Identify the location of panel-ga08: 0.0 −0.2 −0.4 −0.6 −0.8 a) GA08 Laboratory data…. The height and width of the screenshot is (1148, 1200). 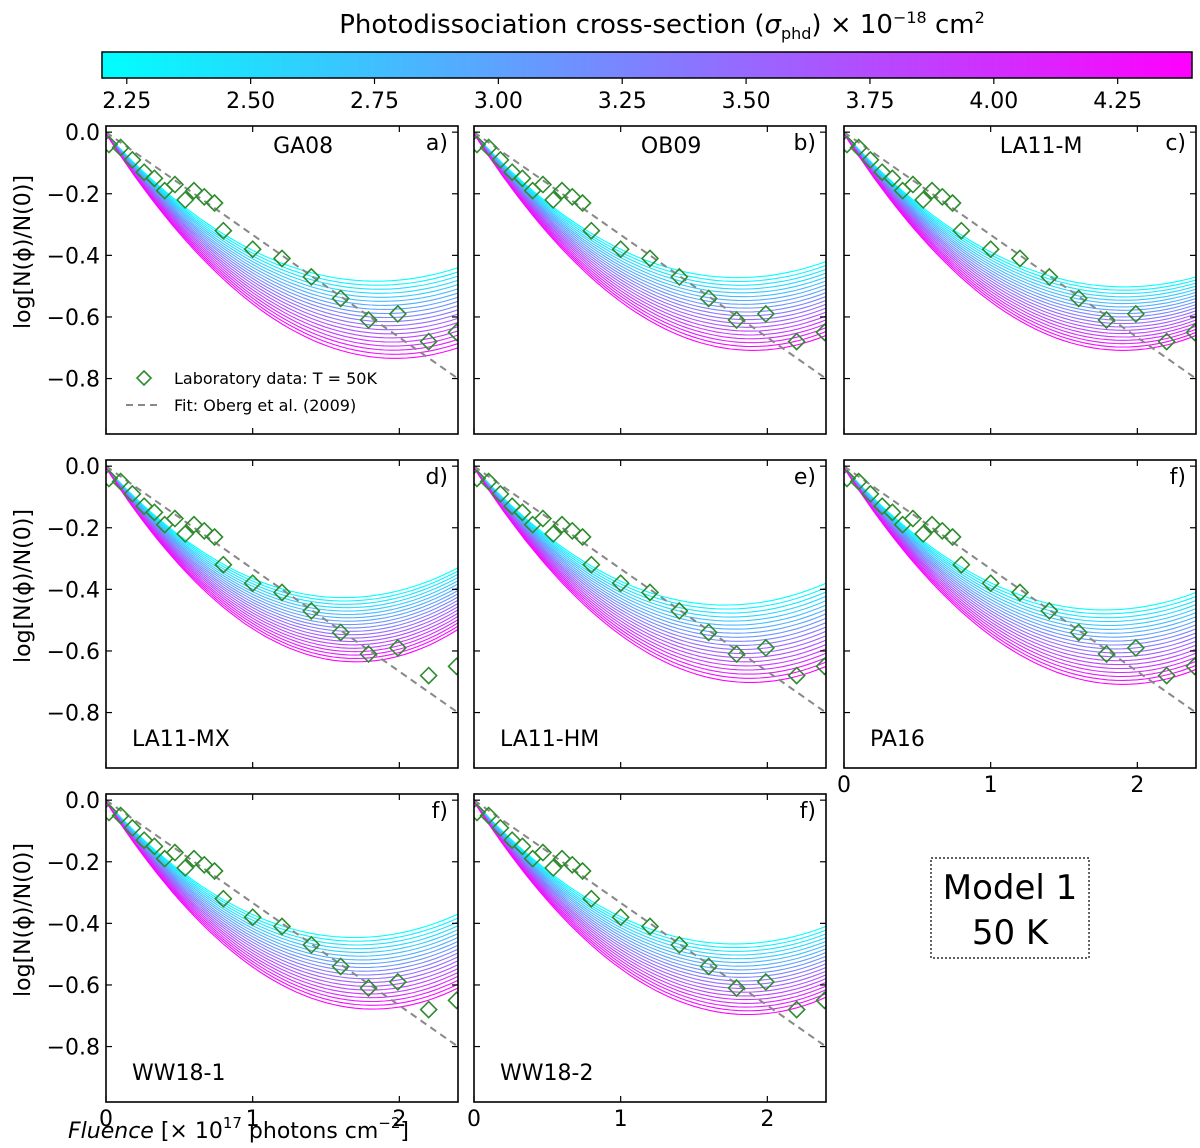
(253, 278).